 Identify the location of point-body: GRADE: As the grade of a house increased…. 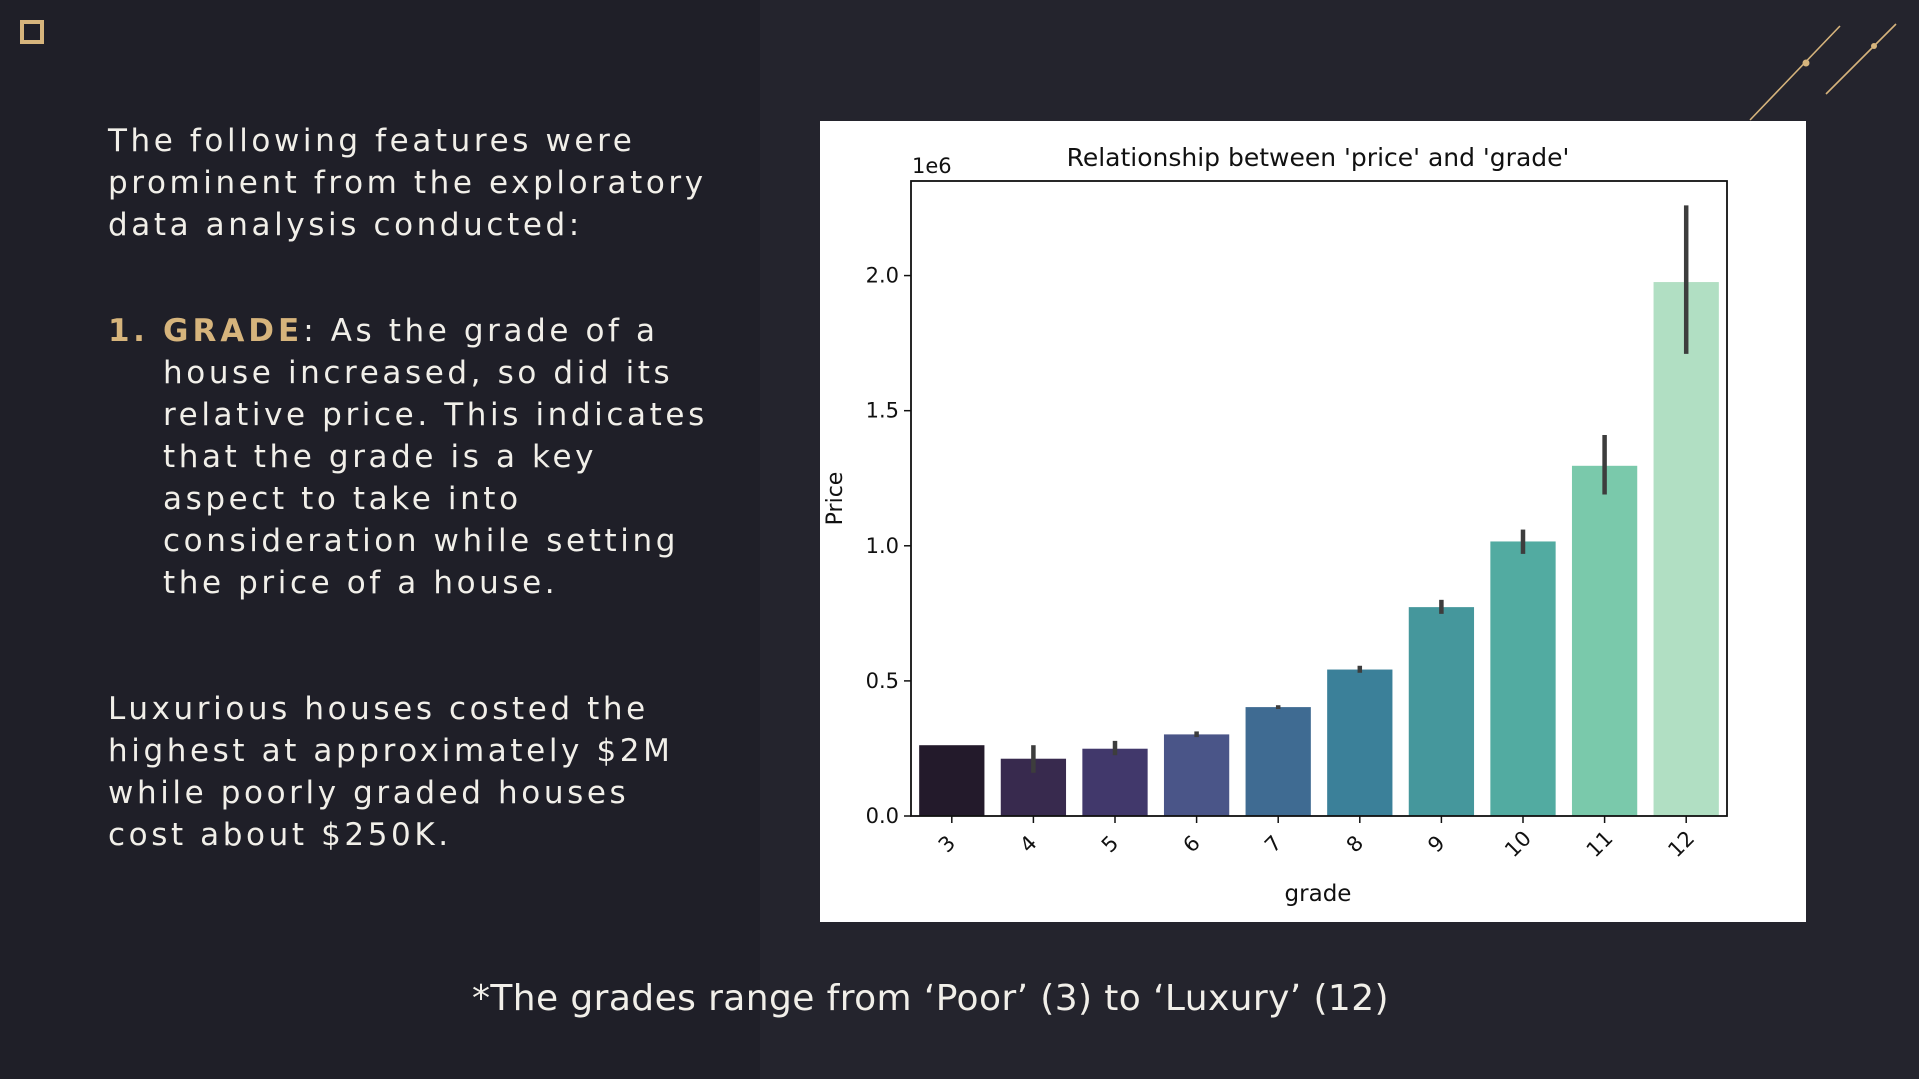
(435, 457).